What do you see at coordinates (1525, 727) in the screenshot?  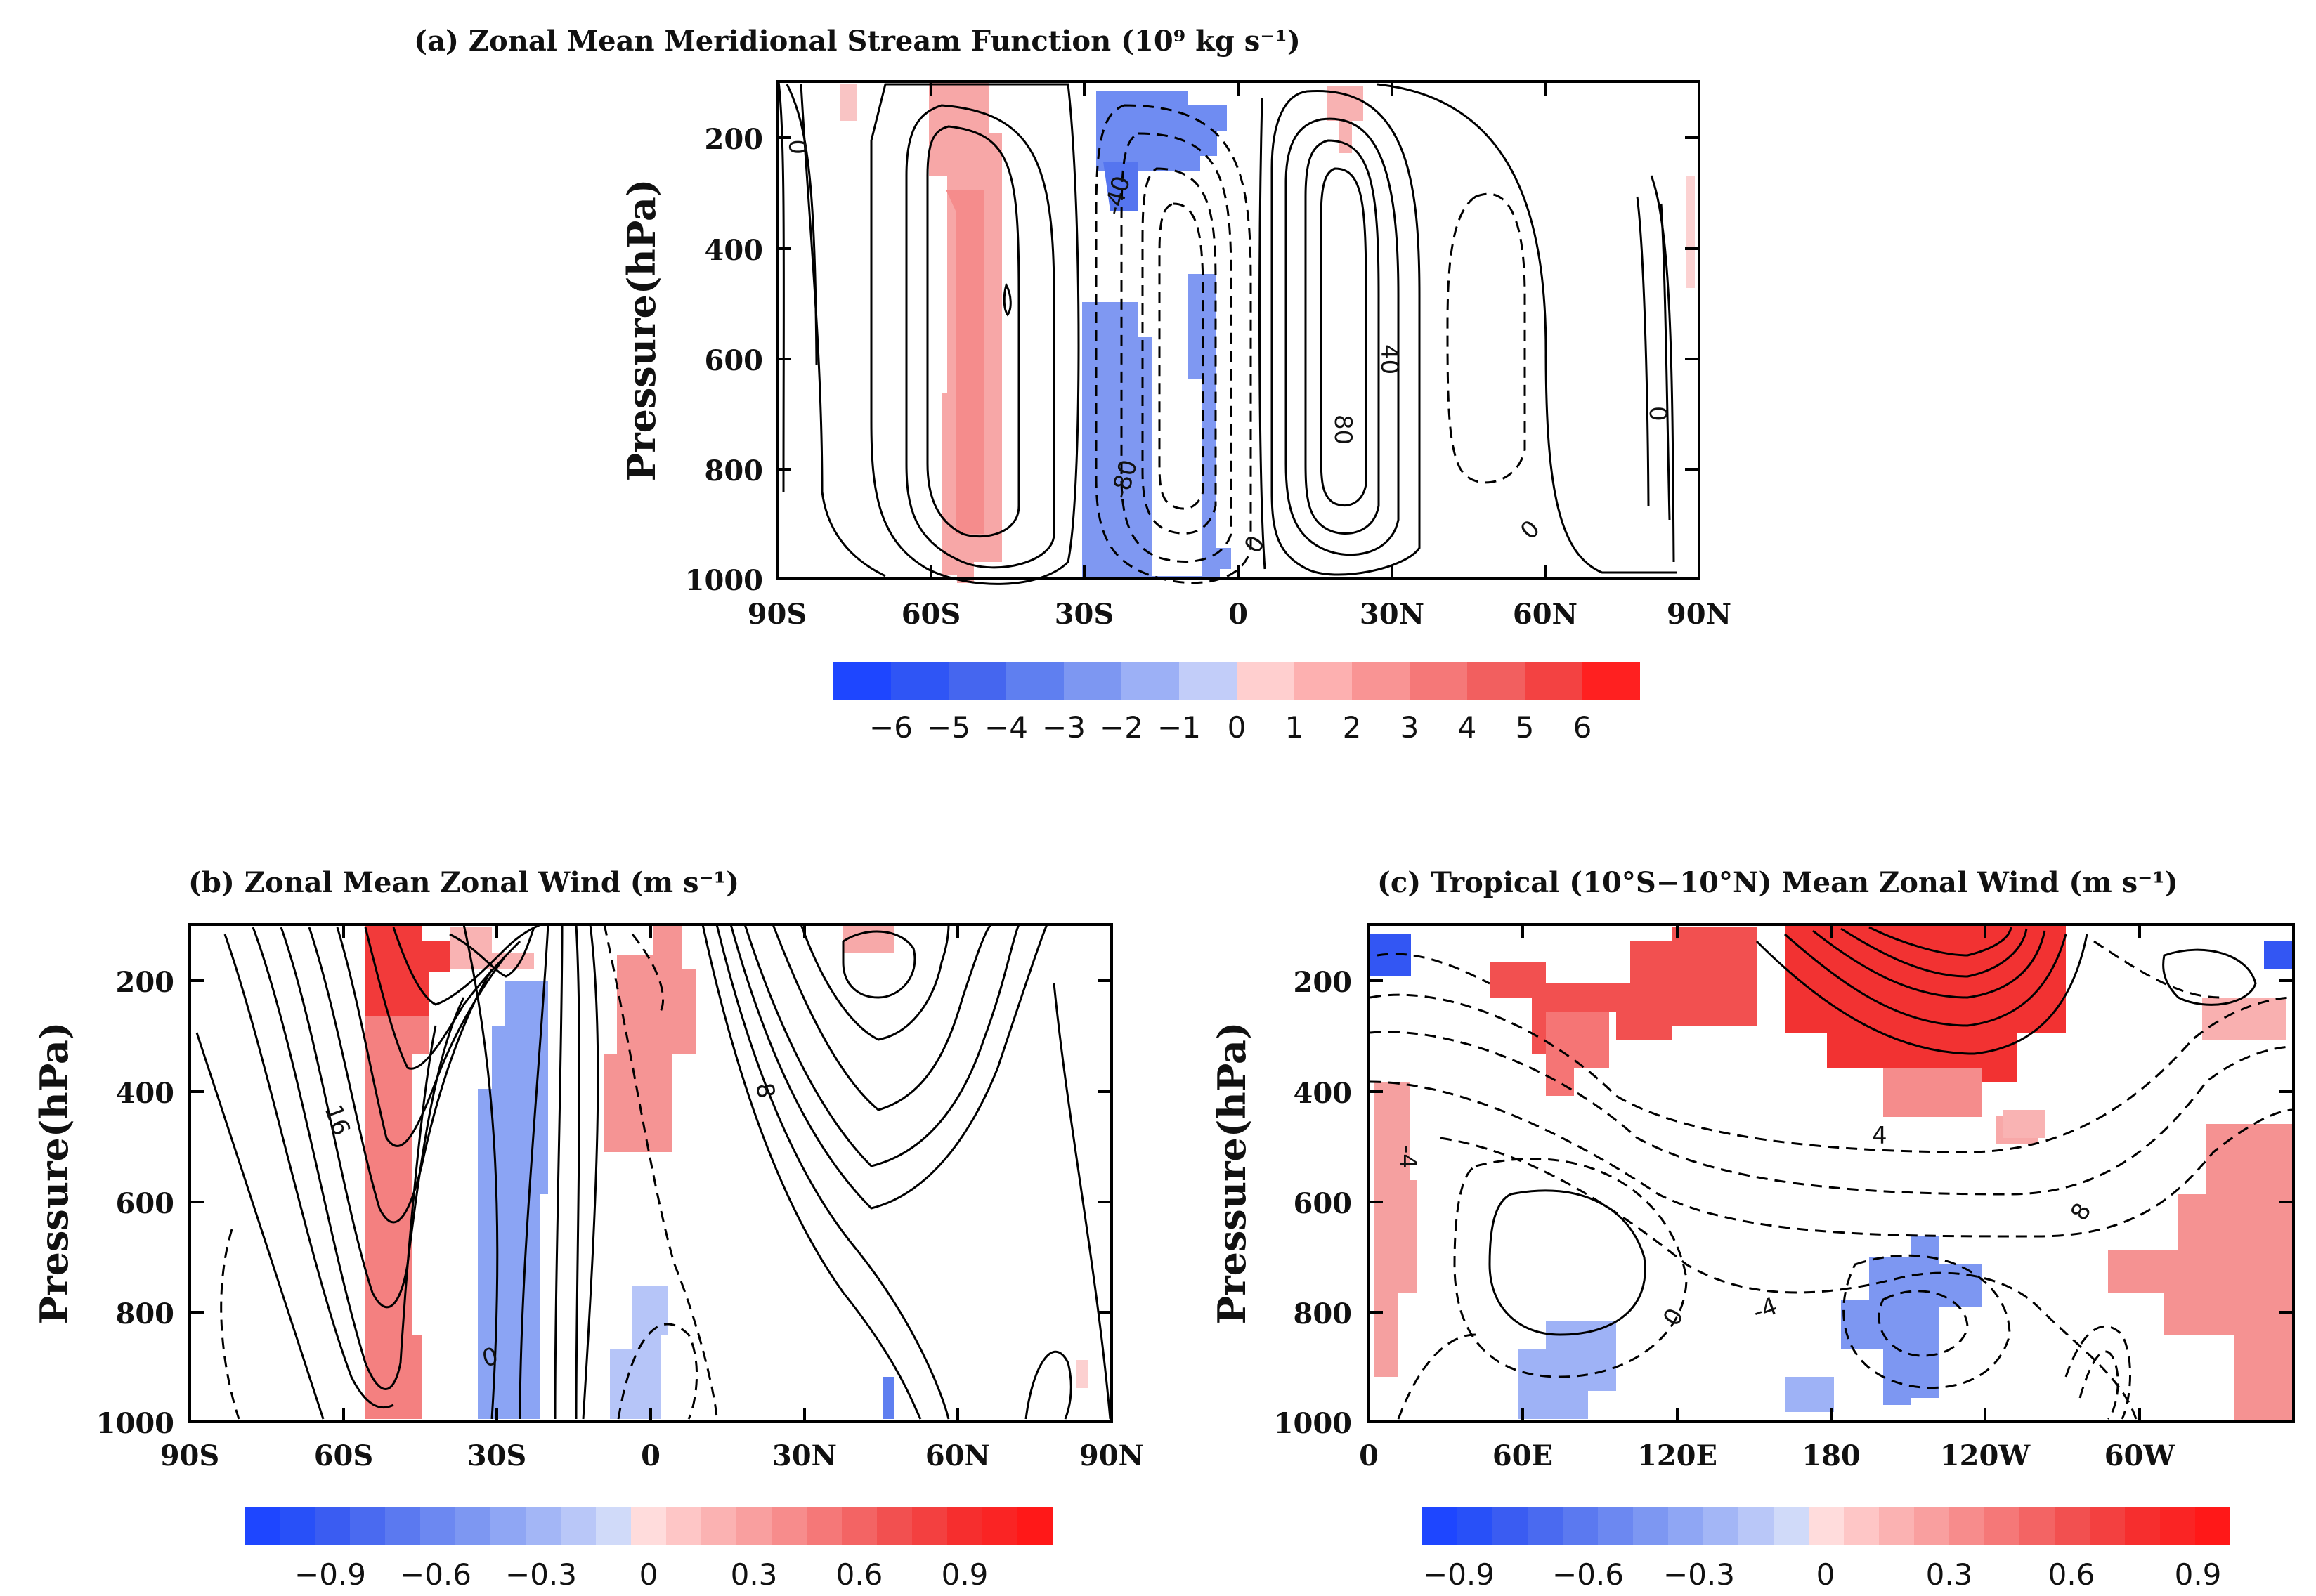 I see `cb-a-tick-12: 5` at bounding box center [1525, 727].